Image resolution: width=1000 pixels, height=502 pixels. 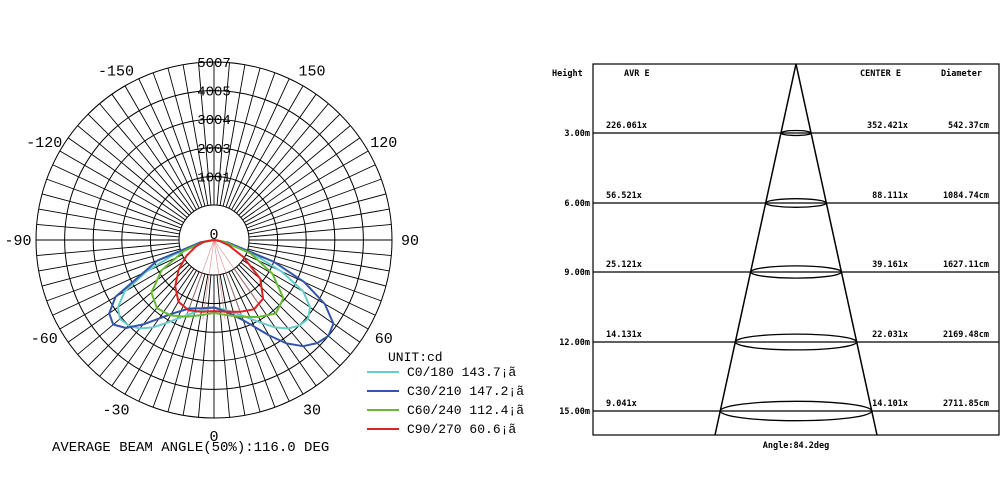 What do you see at coordinates (890, 265) in the screenshot?
I see `cone-center-value: 39.161x` at bounding box center [890, 265].